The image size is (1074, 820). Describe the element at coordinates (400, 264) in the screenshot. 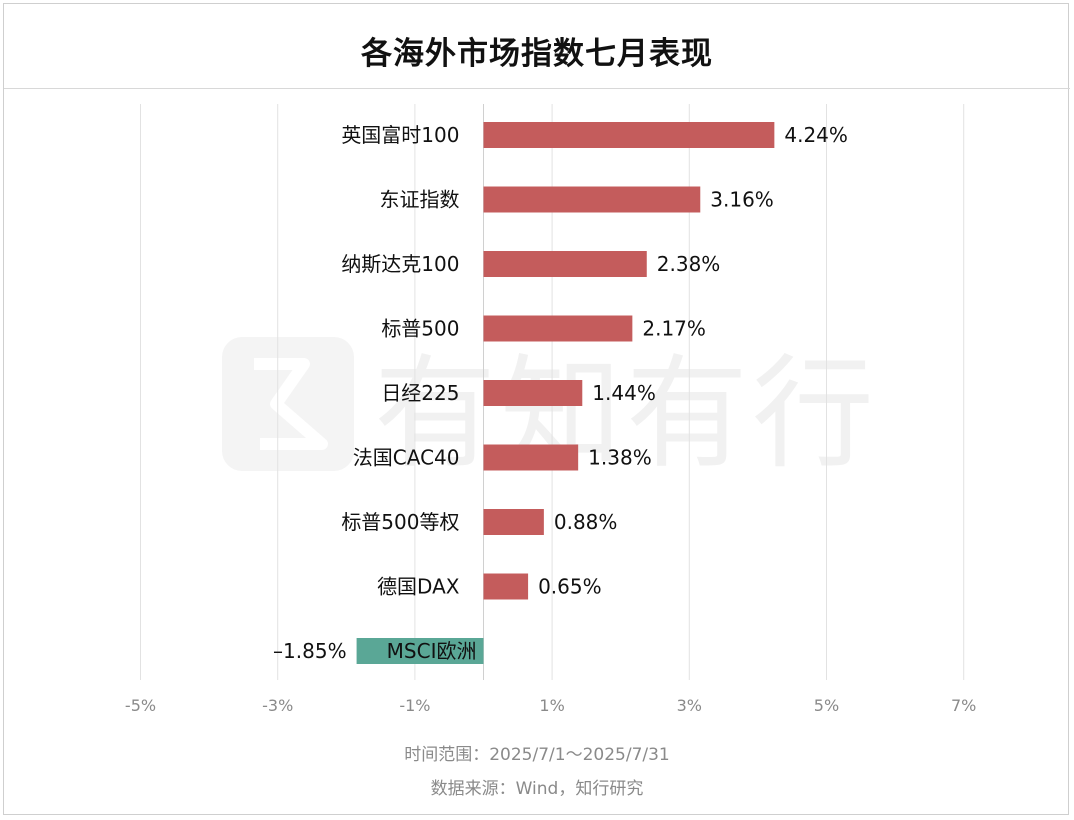

I see `category-label: 纳斯达克100` at that location.